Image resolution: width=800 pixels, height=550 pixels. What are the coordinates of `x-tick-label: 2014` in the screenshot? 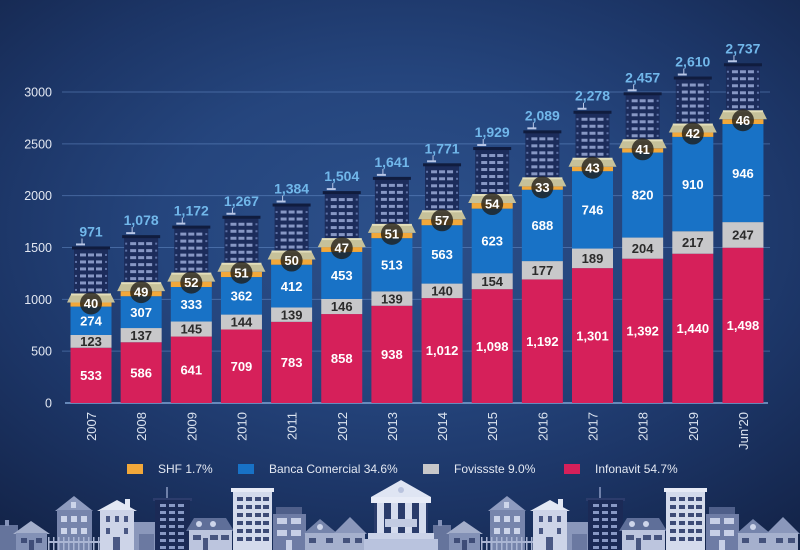 It's located at (442, 426).